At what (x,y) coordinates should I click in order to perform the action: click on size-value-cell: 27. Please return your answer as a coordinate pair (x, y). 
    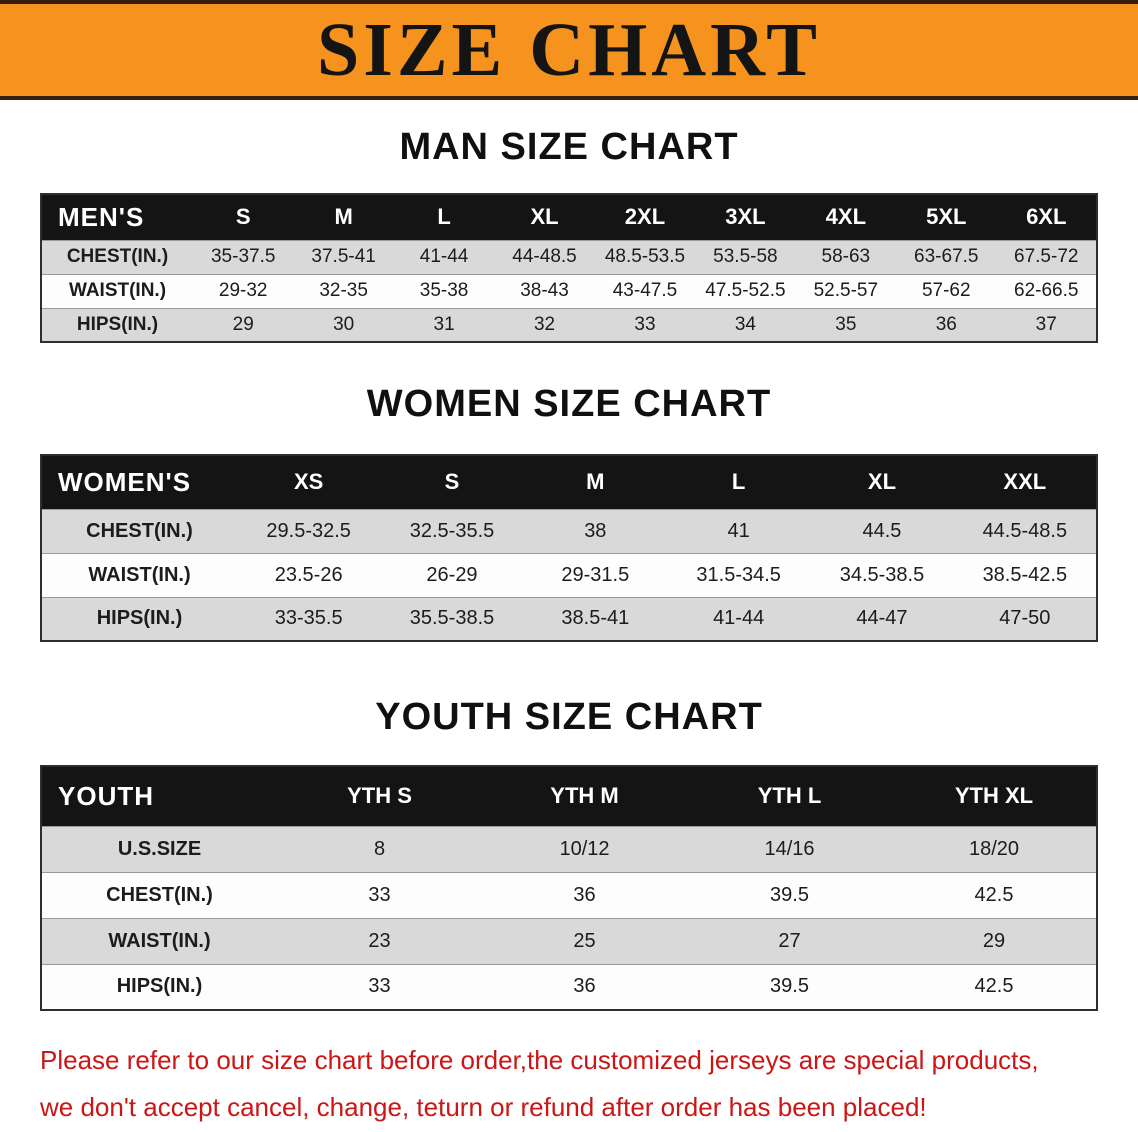
    Looking at the image, I should click on (789, 940).